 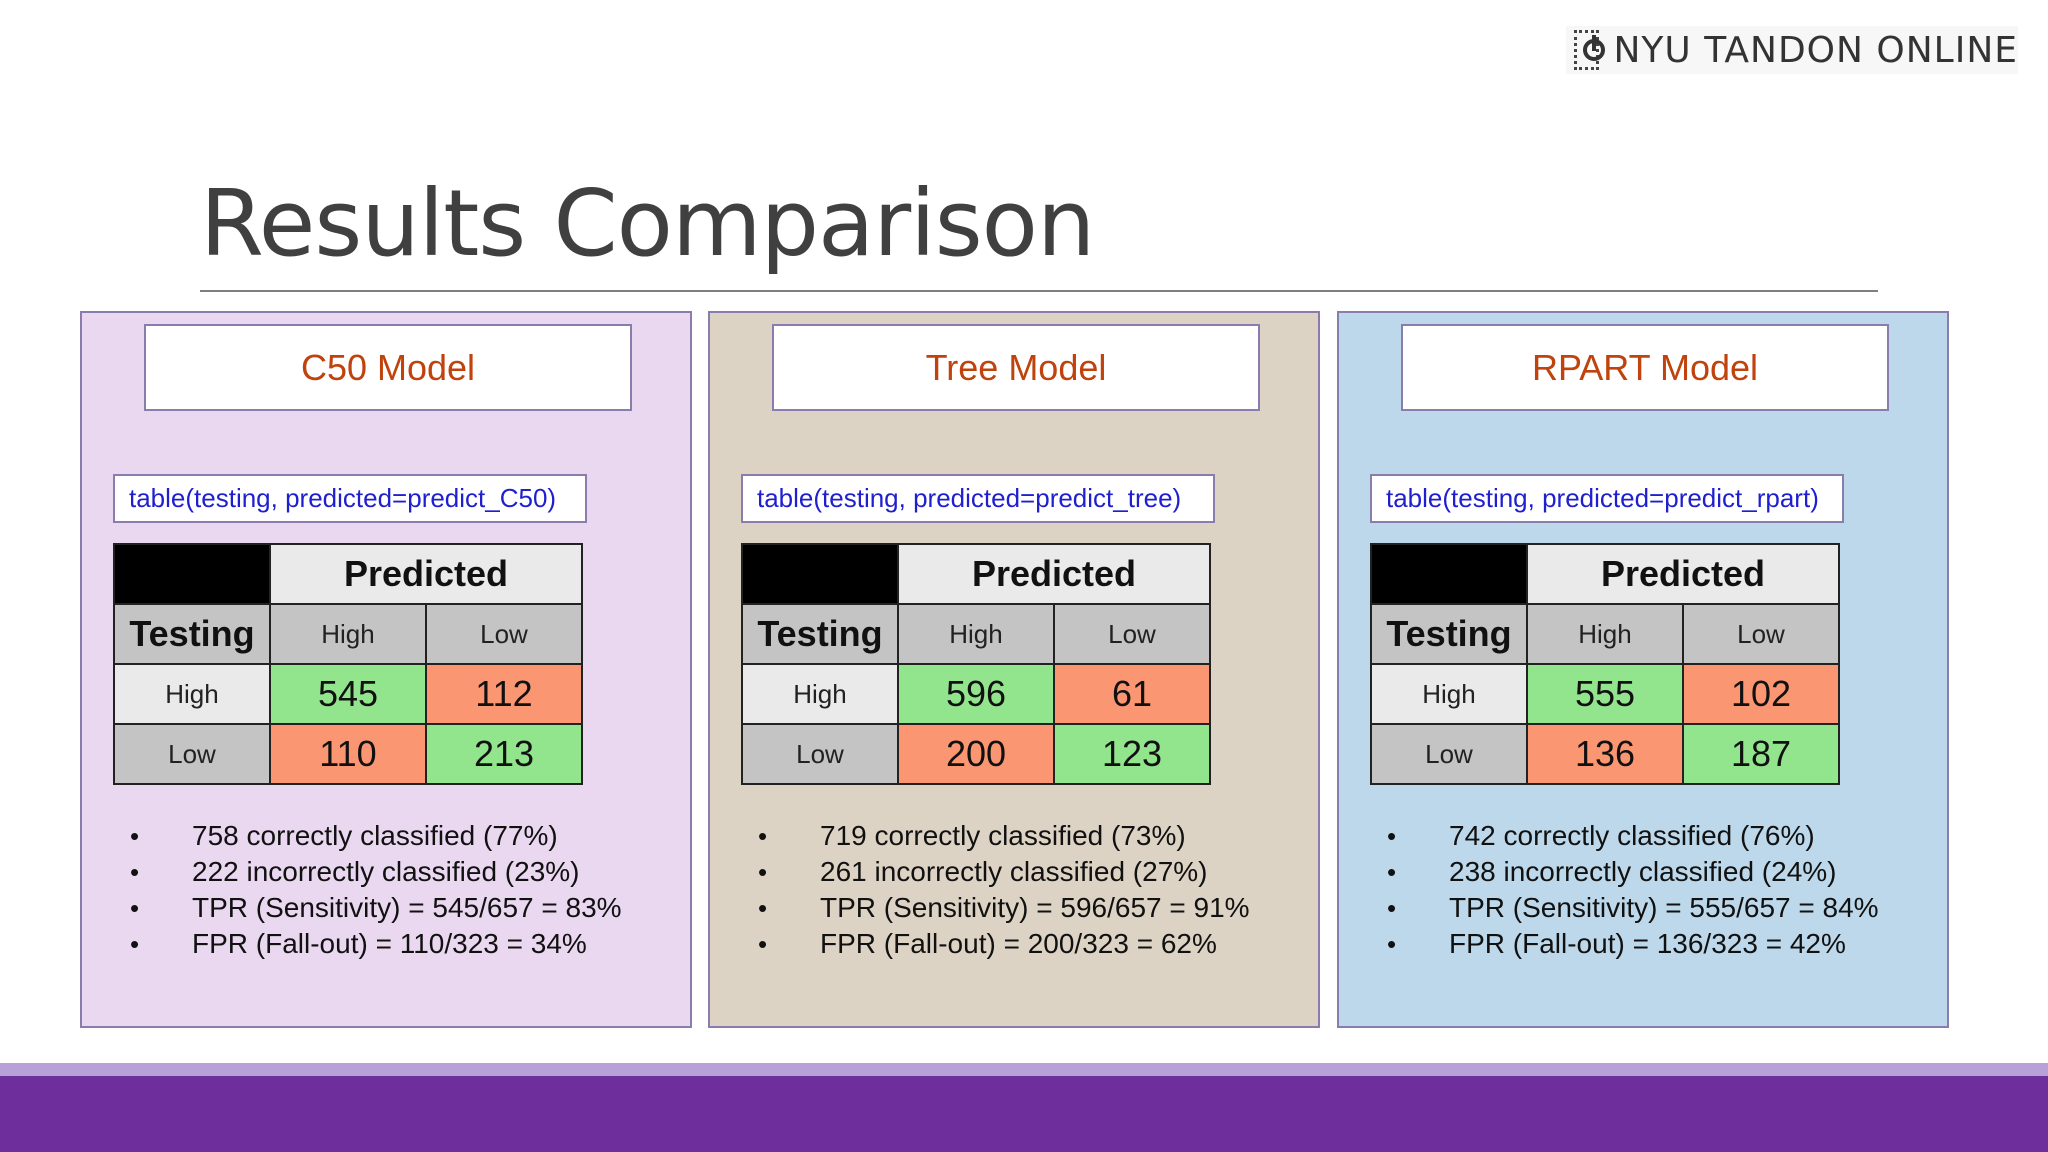 I want to click on slide-title: Results Comparison, so click(x=647, y=223).